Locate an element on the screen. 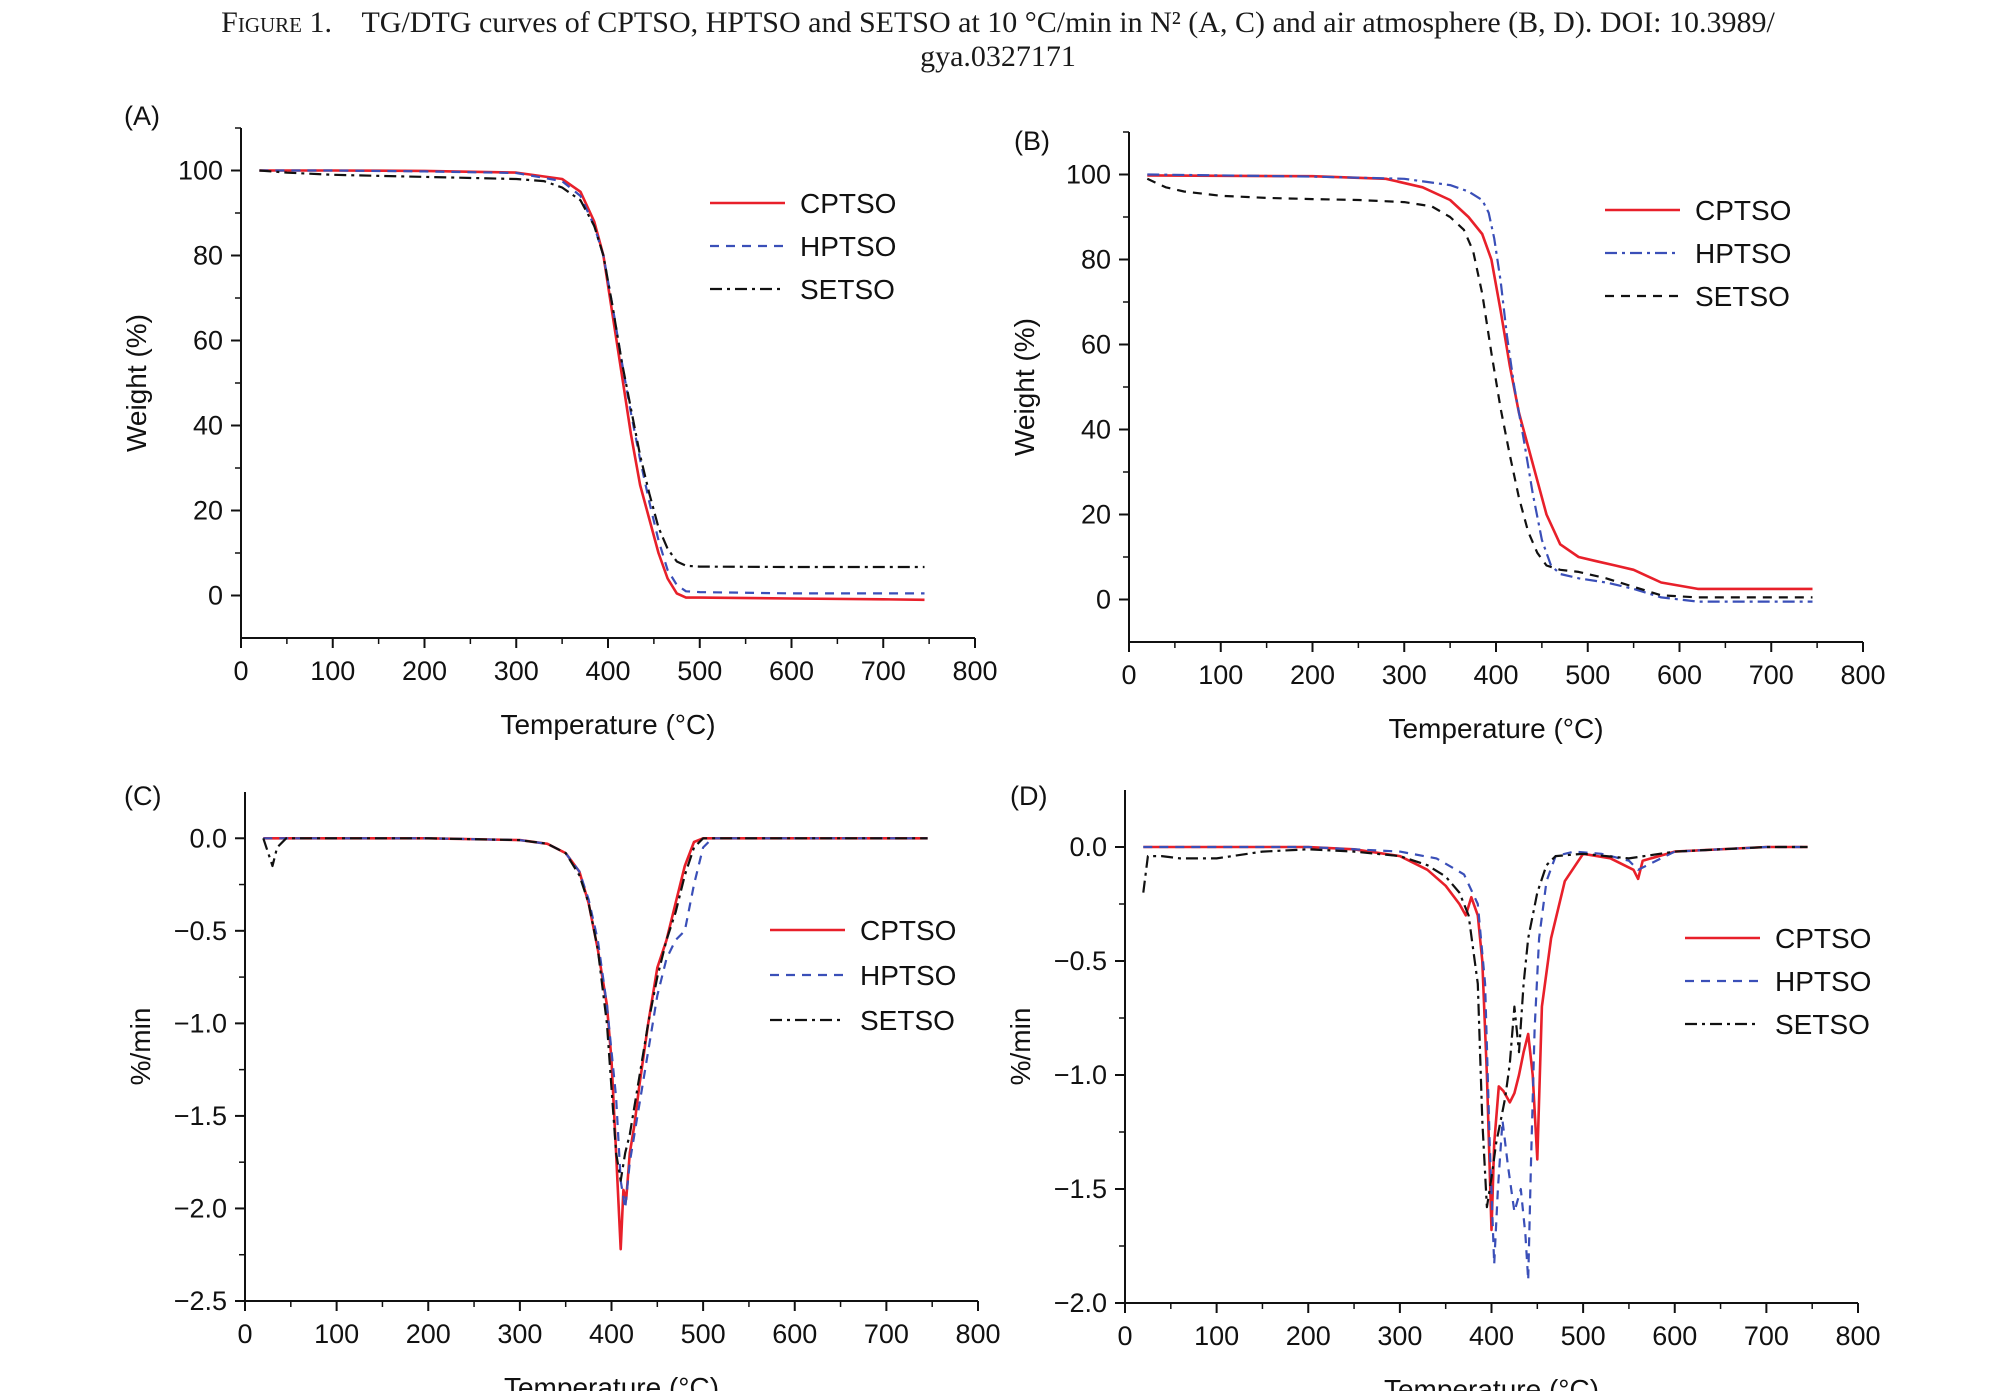 Image resolution: width=1996 pixels, height=1391 pixels. y-tick-label: −2.5 is located at coordinates (200, 1301).